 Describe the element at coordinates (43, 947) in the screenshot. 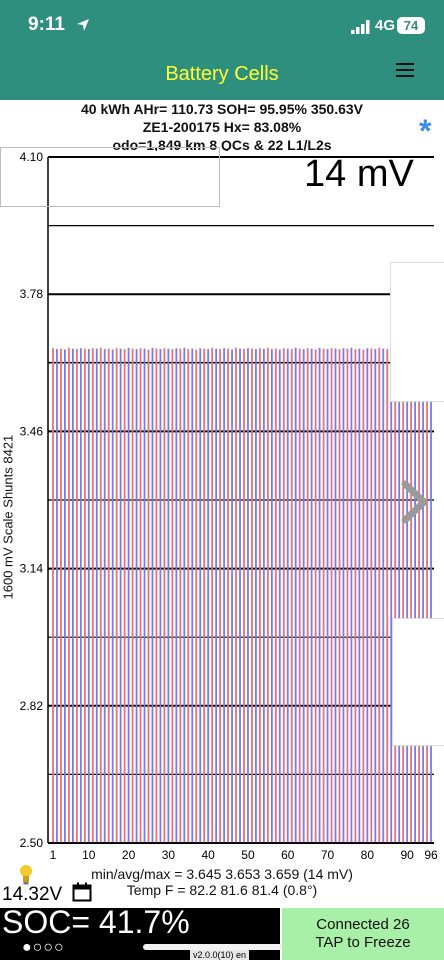

I see `page-indicator: ●○○○` at that location.